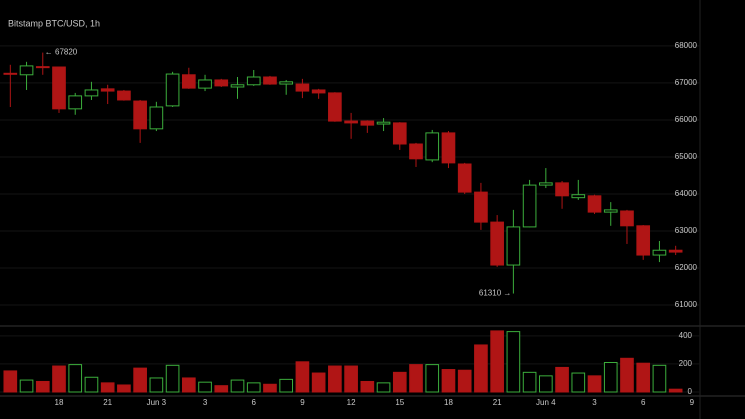 The width and height of the screenshot is (745, 419). What do you see at coordinates (686, 230) in the screenshot?
I see `y-tick-label: 63000` at bounding box center [686, 230].